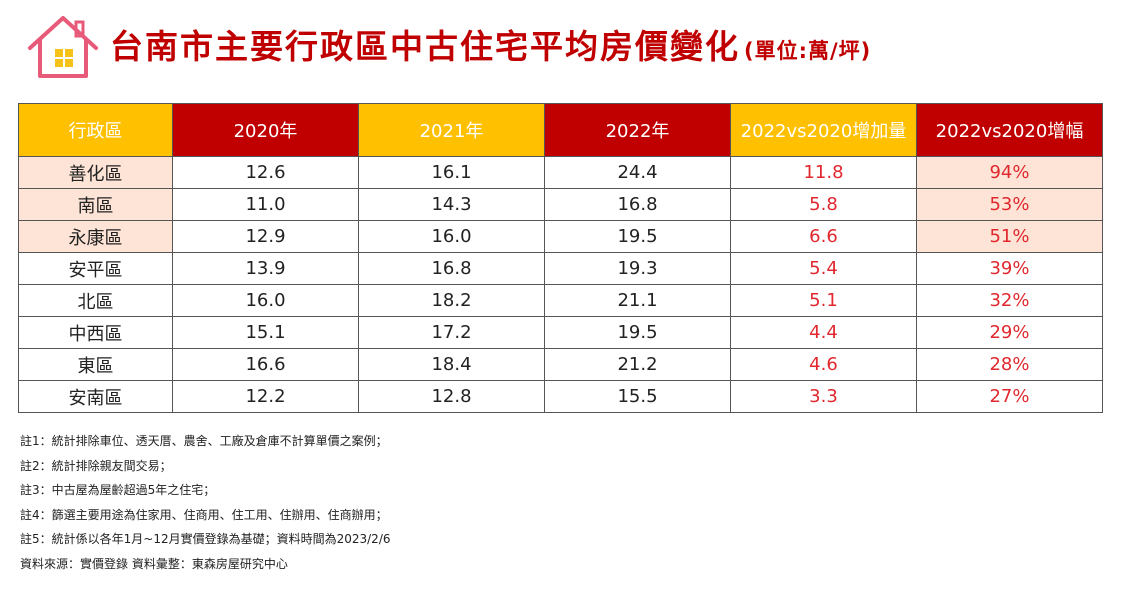  I want to click on price-2022-cell: 24.4, so click(637, 172).